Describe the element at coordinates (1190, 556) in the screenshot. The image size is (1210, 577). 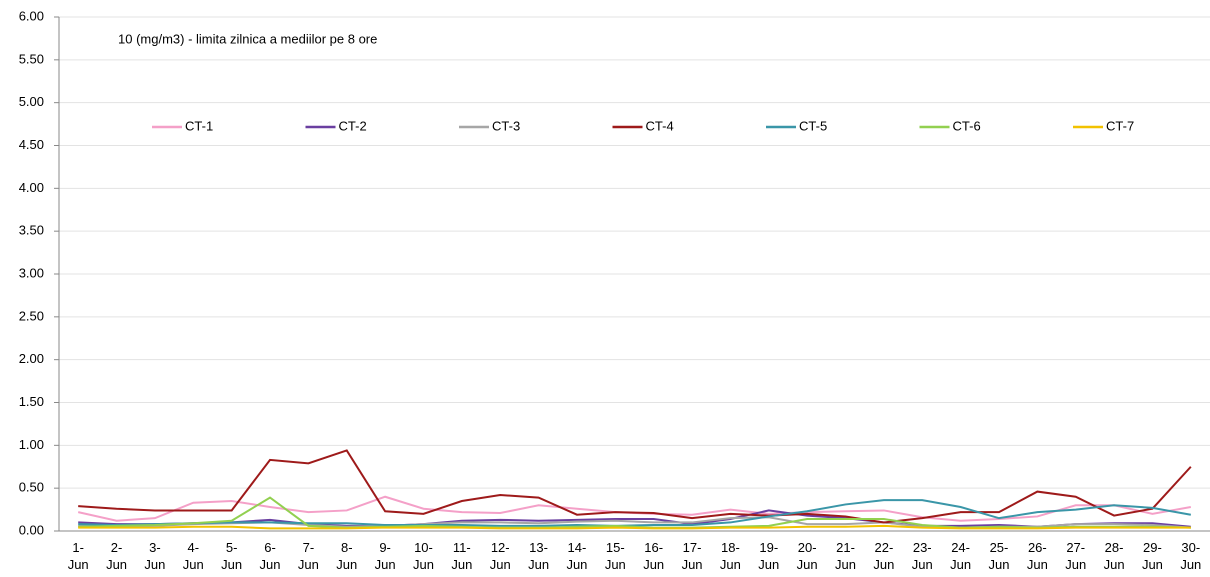
I see `x-tick-label: 30-Jun` at that location.